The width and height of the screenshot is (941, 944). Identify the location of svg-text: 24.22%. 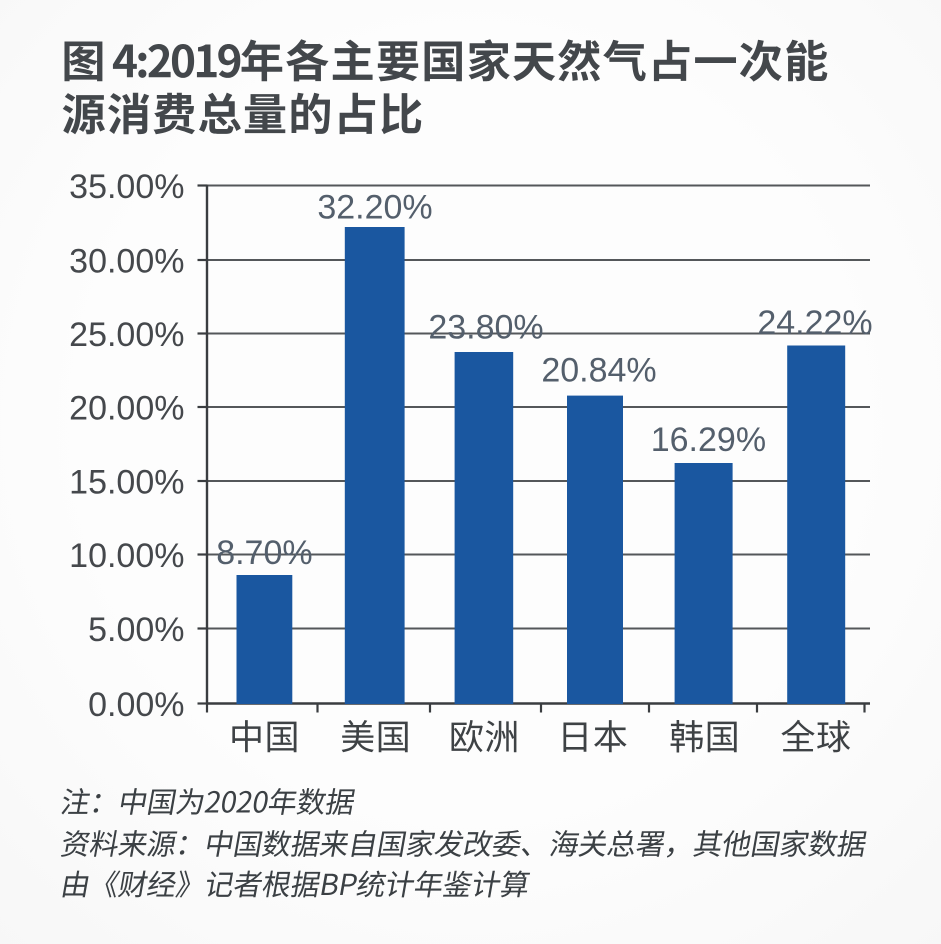
(814, 323).